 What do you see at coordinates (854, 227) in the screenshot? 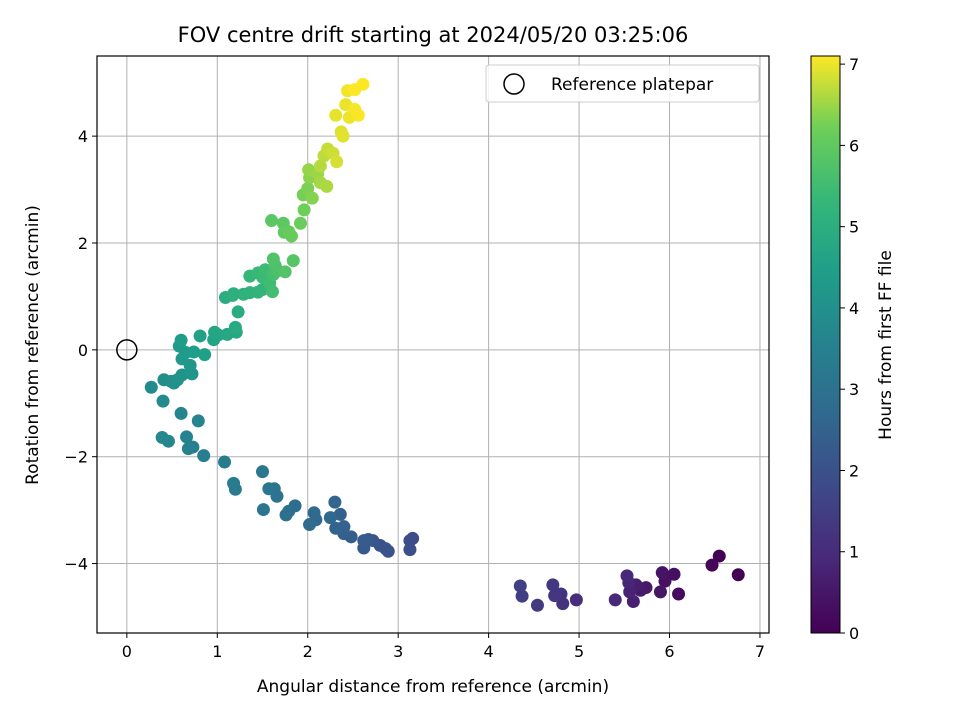
I see `colorbar-tick-label: 5` at bounding box center [854, 227].